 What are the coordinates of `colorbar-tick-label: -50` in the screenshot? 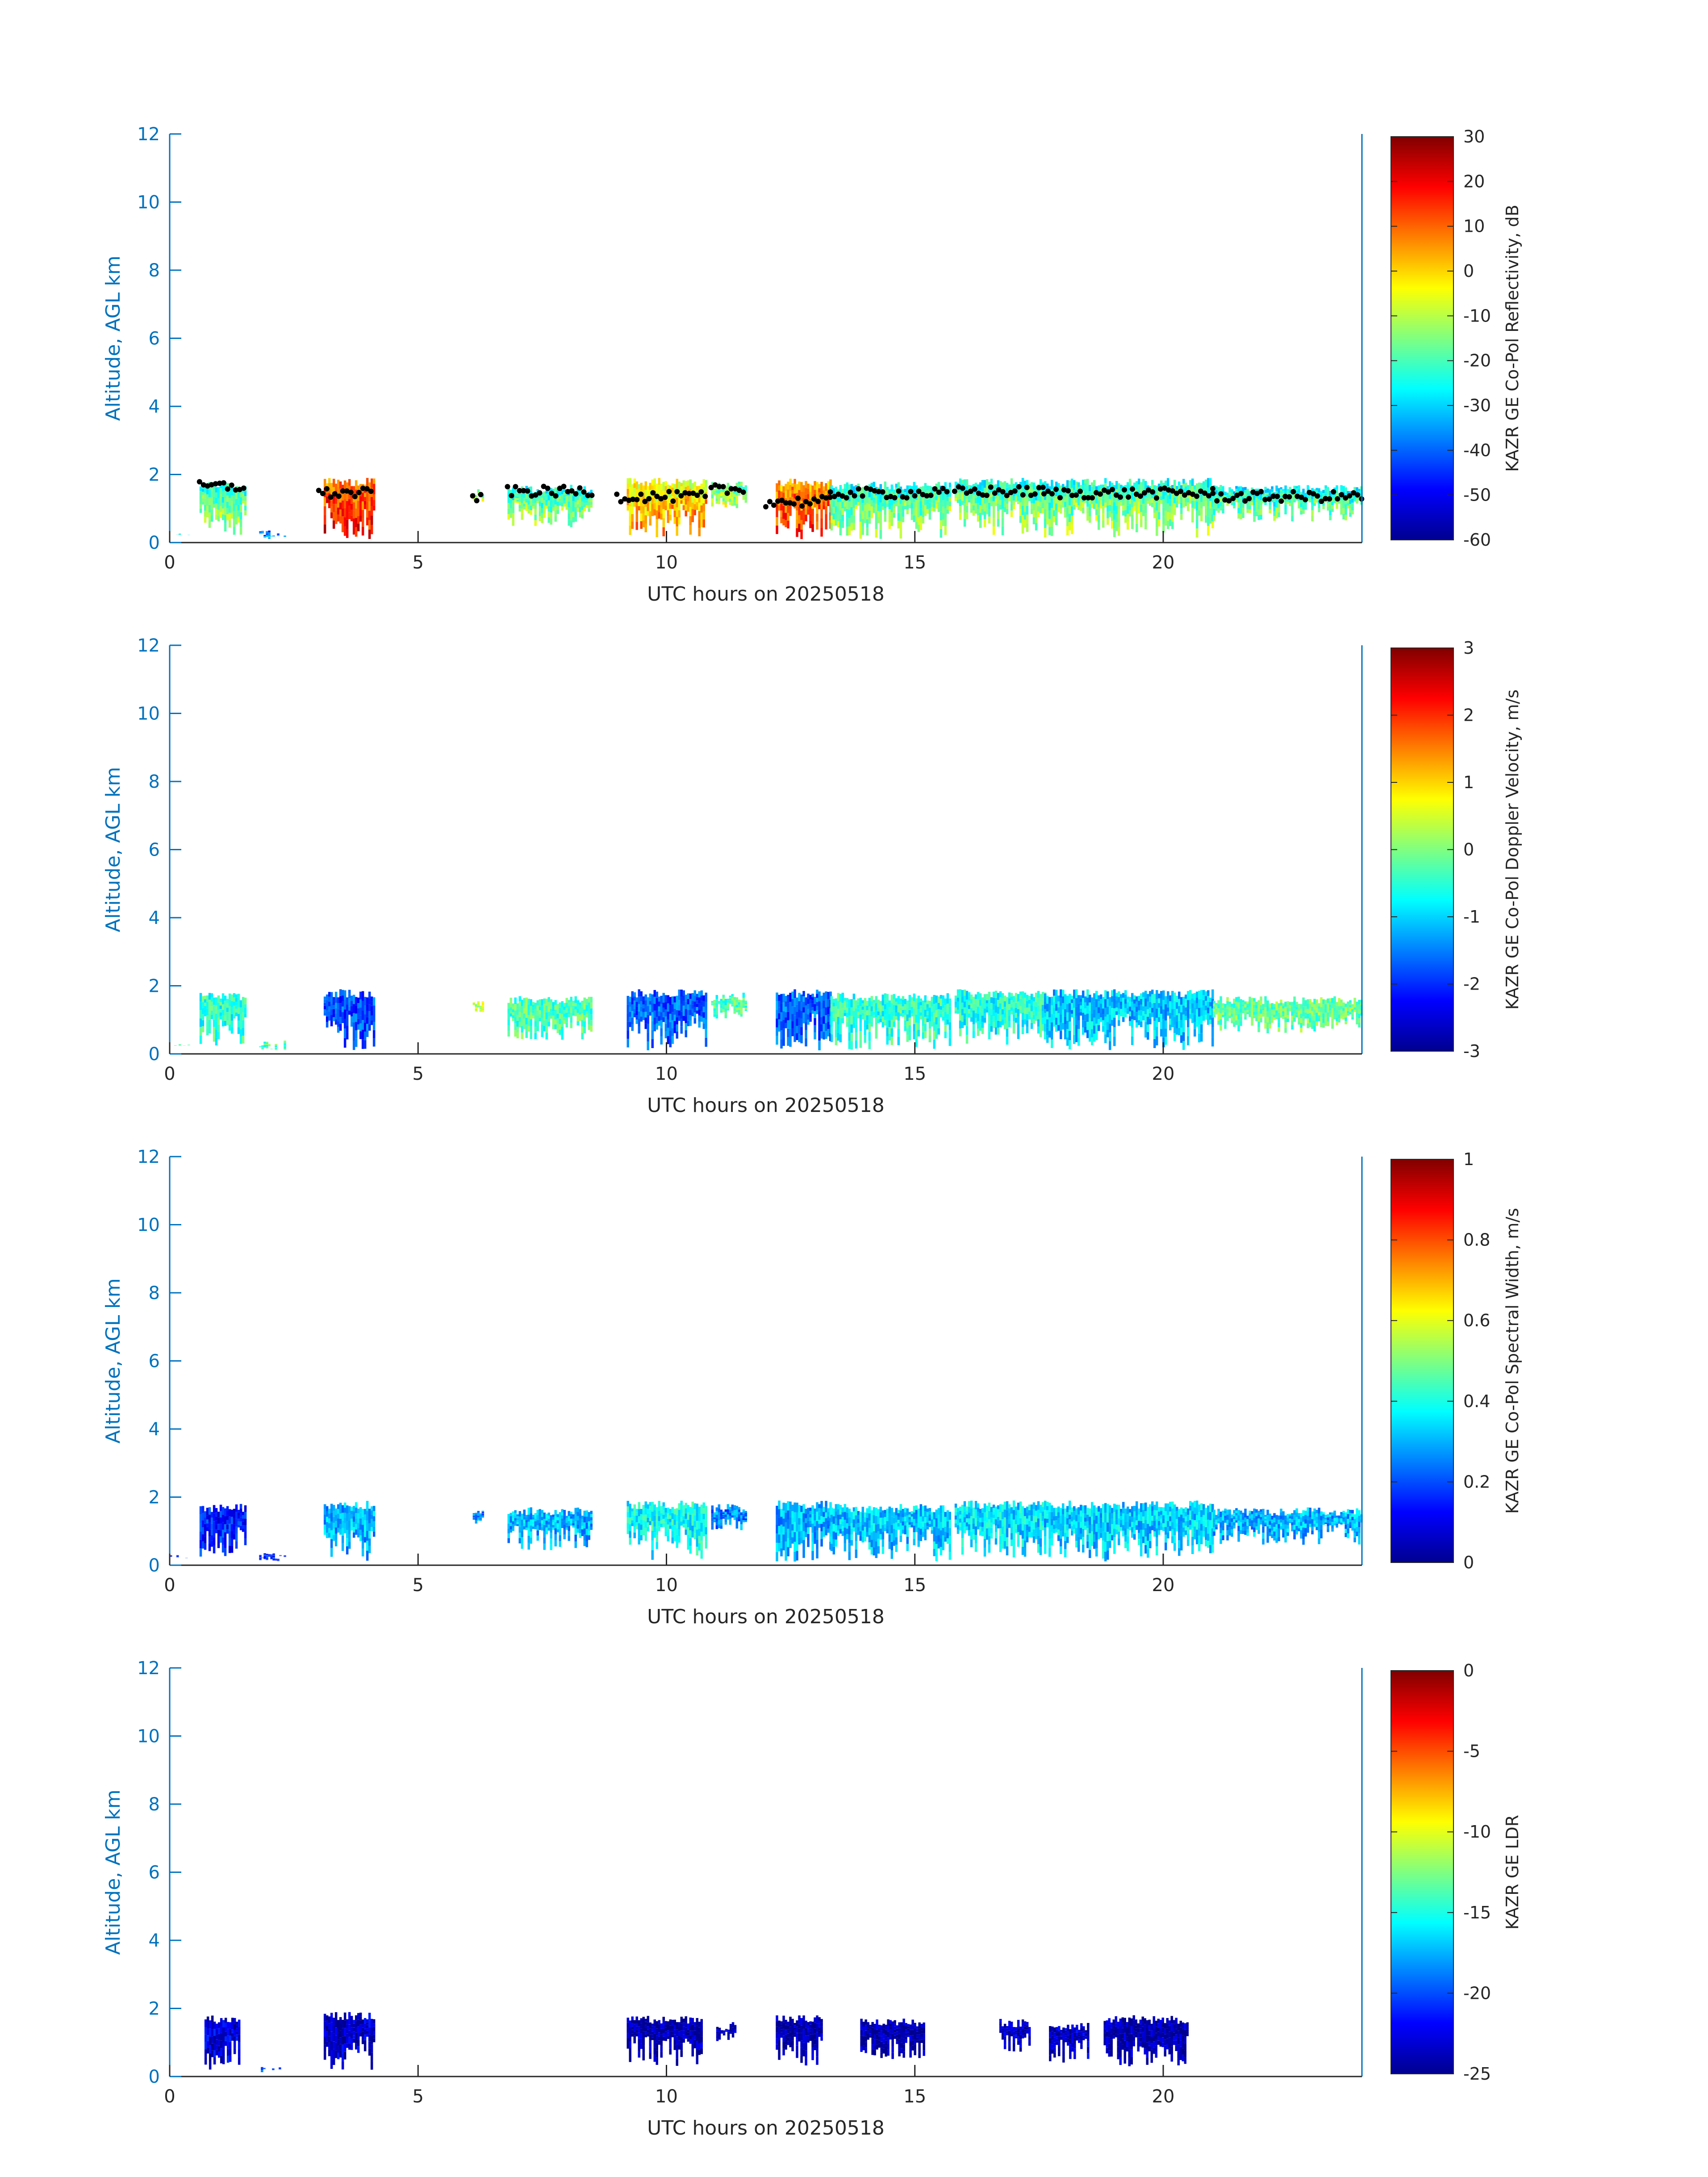 It's located at (1477, 495).